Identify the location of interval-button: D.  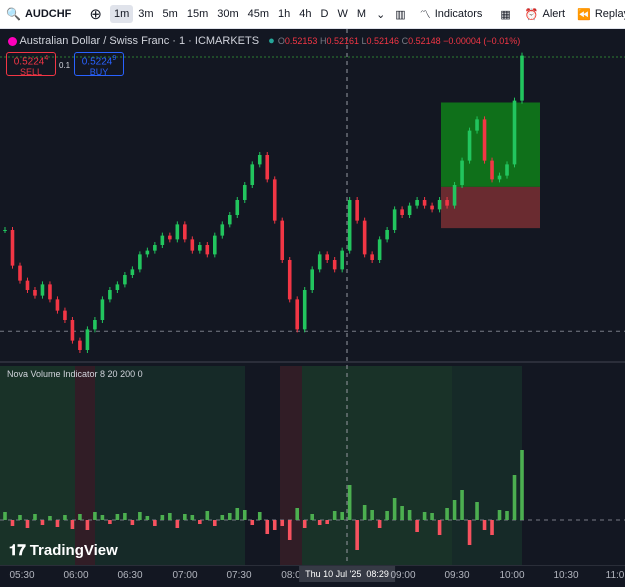
(324, 14).